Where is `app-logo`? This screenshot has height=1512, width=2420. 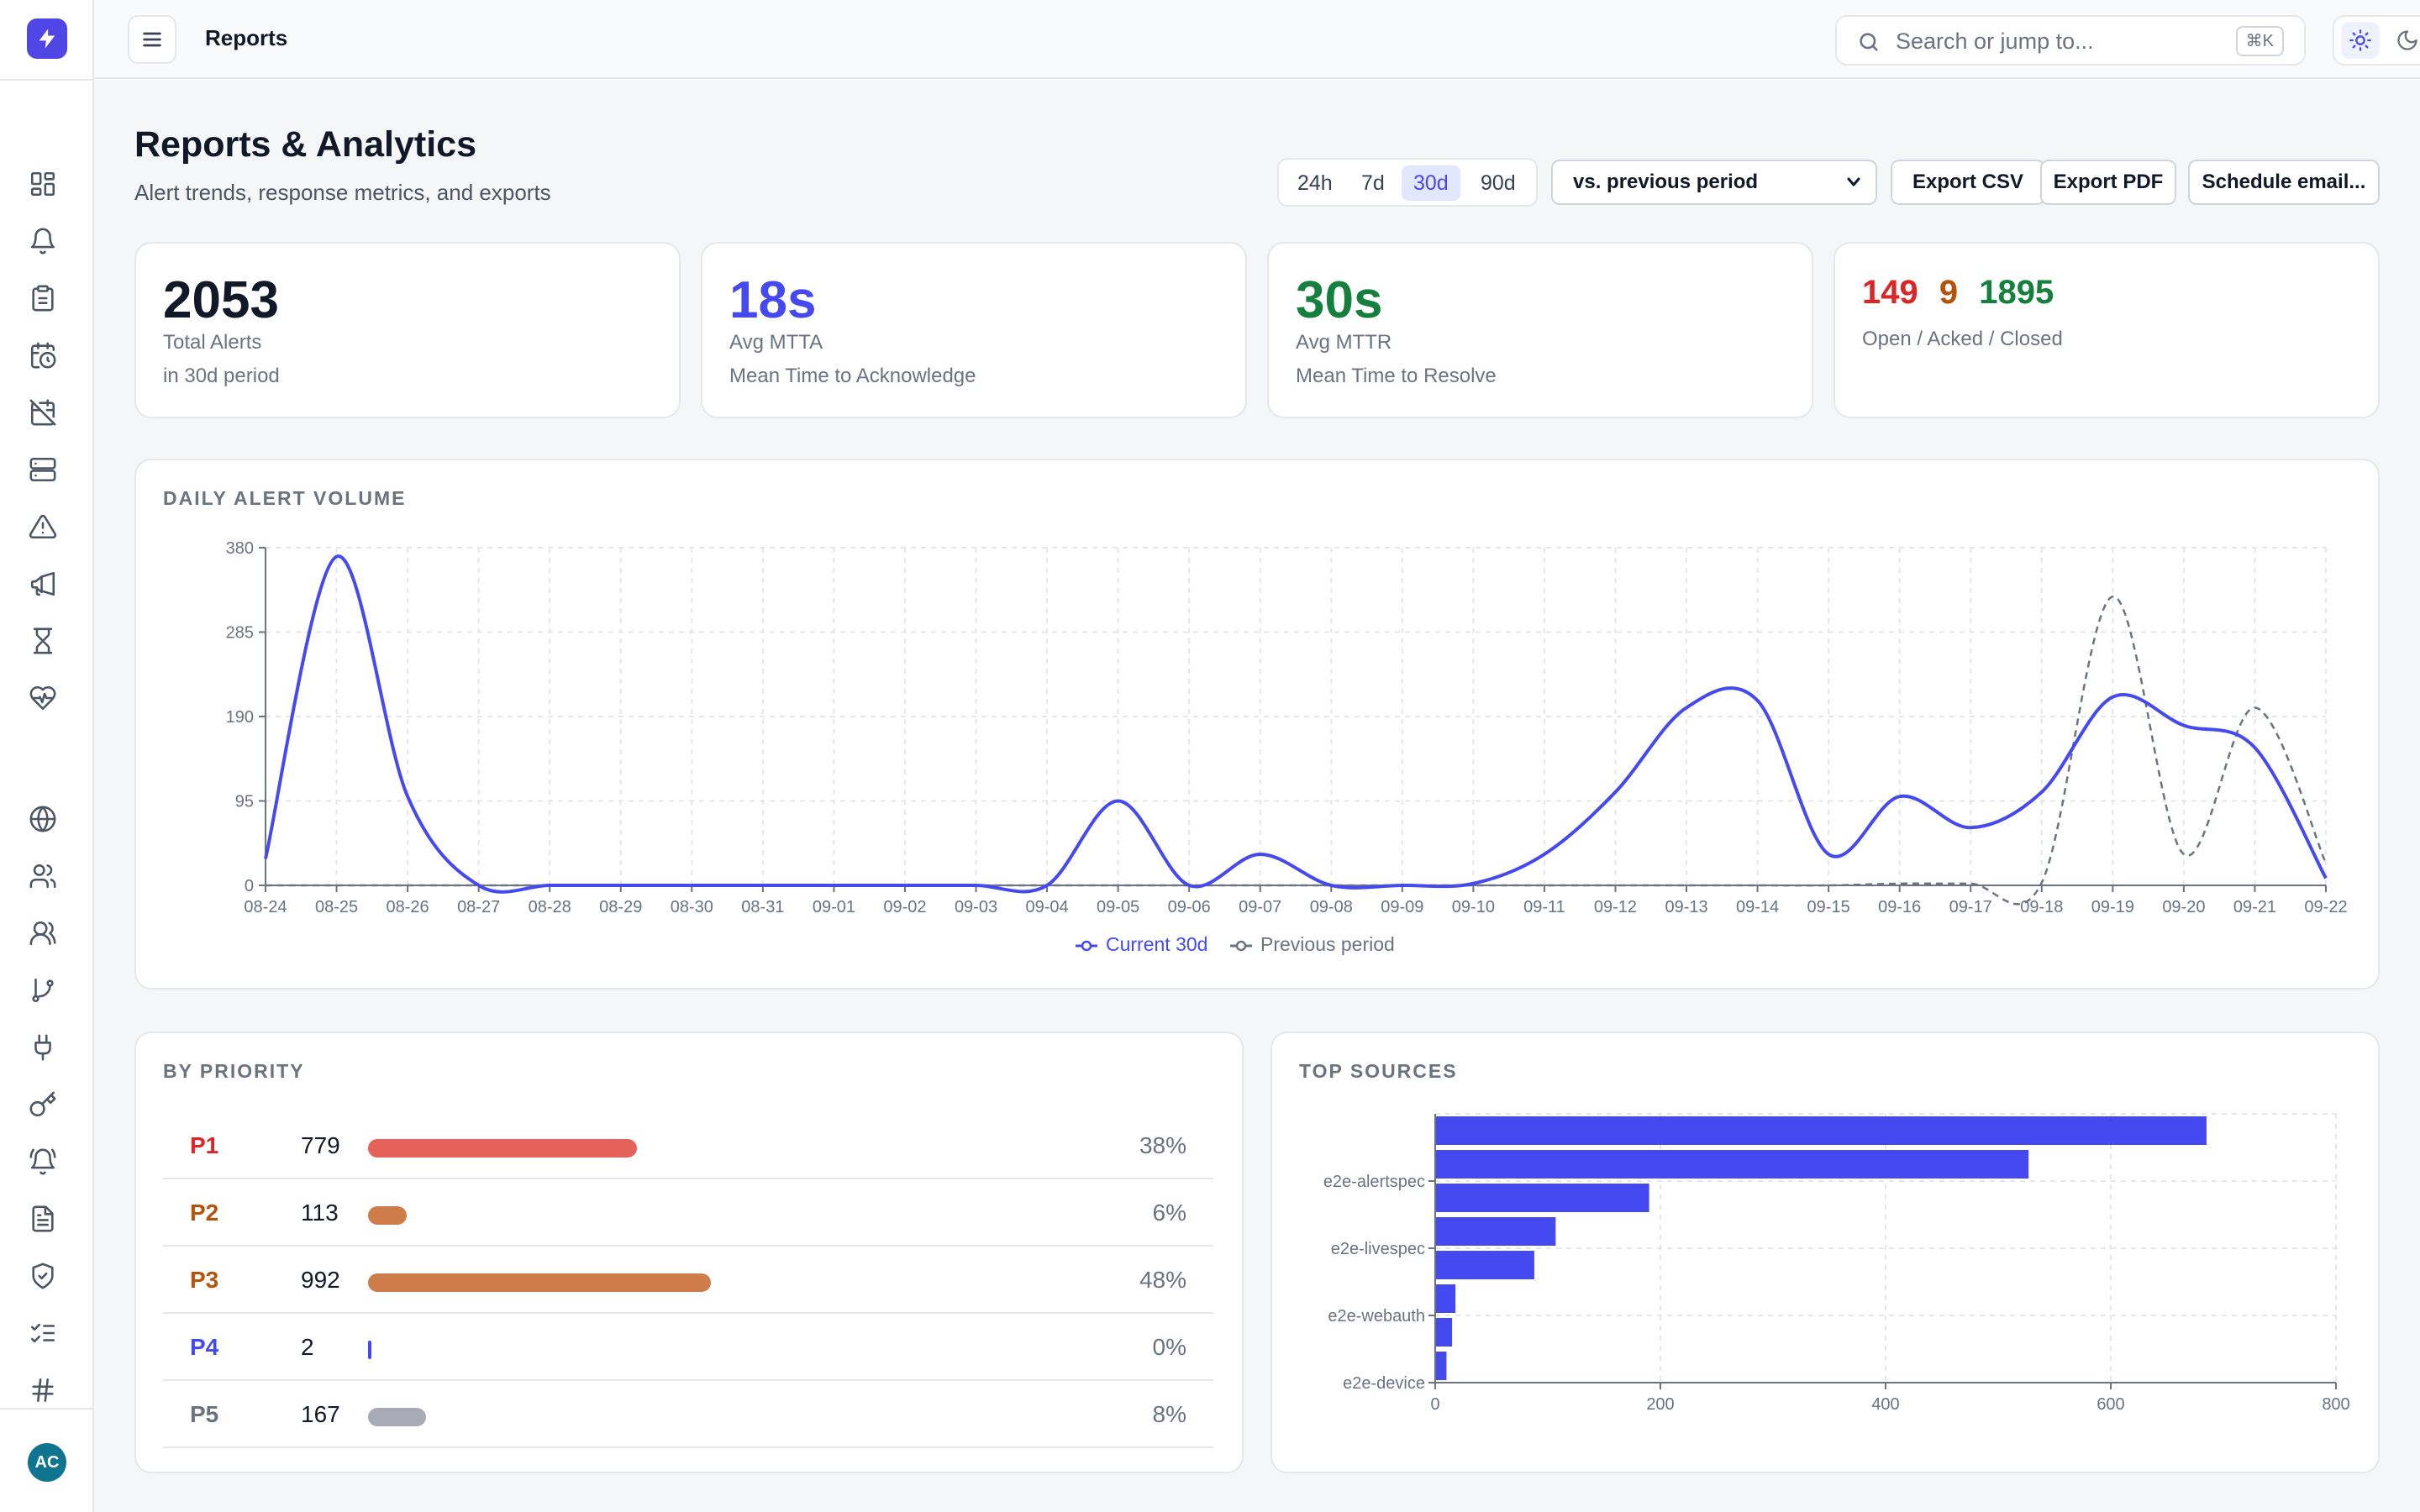
app-logo is located at coordinates (47, 38).